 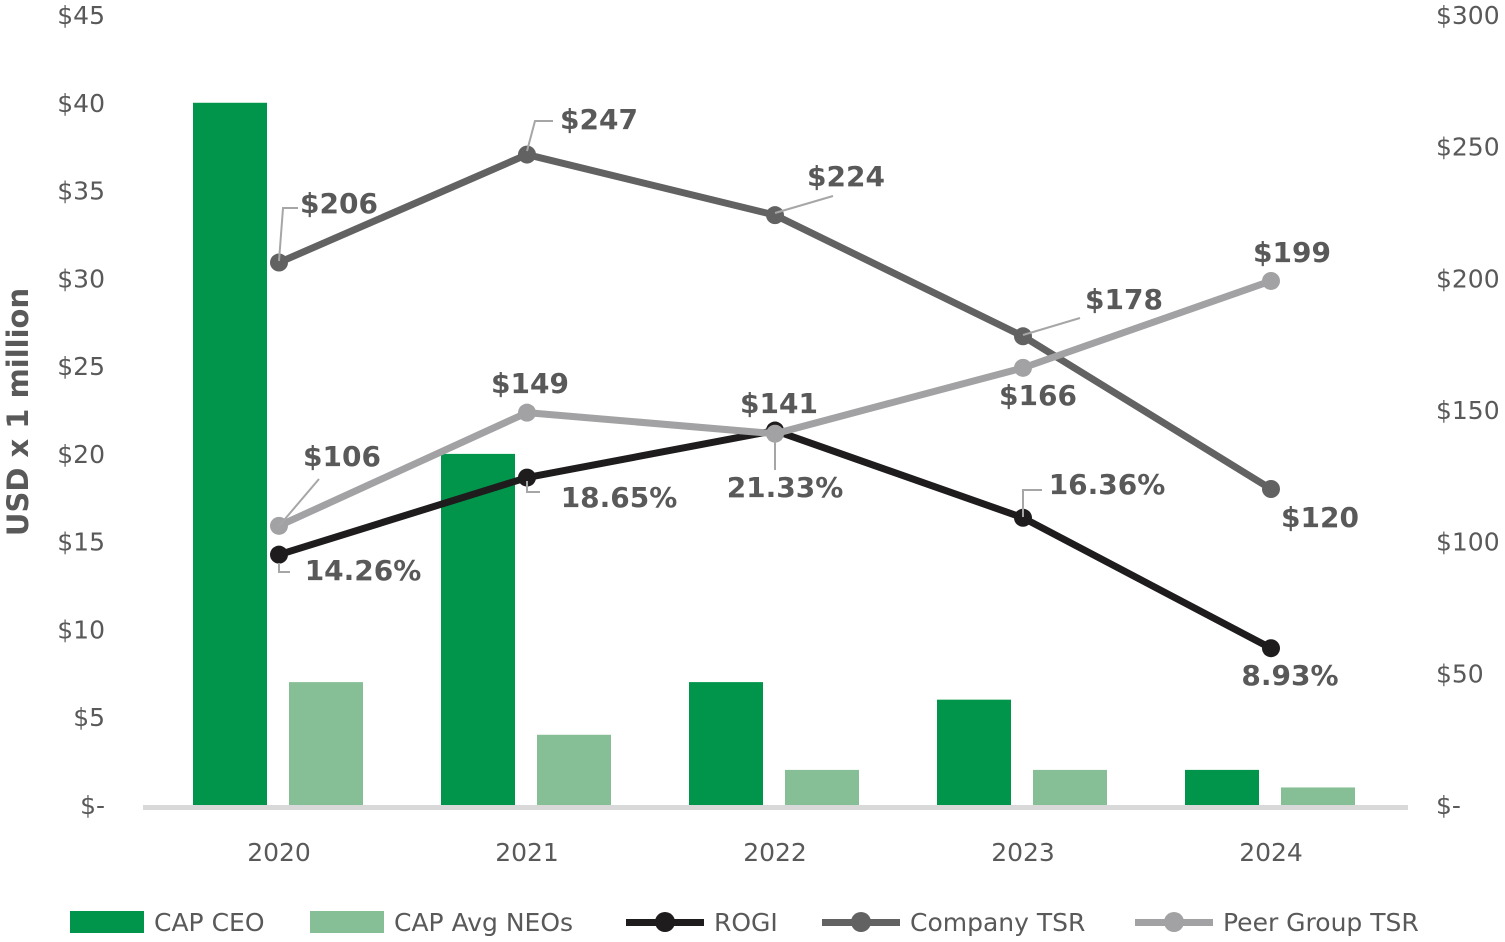 I want to click on left-tick-label: $35, so click(x=81, y=191).